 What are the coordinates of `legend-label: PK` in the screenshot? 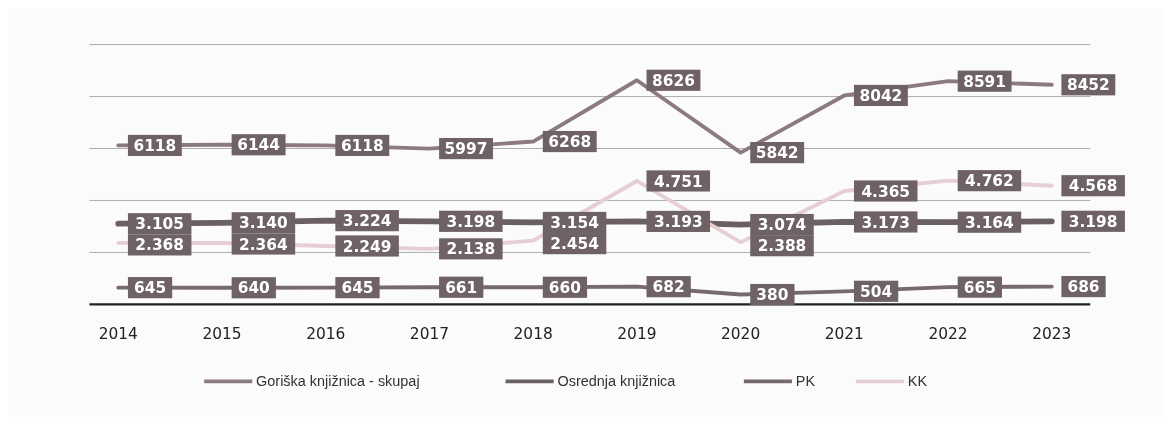 It's located at (805, 381).